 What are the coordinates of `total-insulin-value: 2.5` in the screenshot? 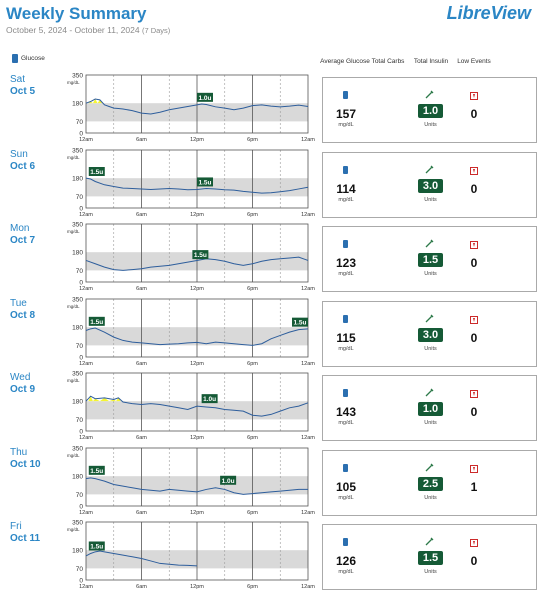 It's located at (430, 483).